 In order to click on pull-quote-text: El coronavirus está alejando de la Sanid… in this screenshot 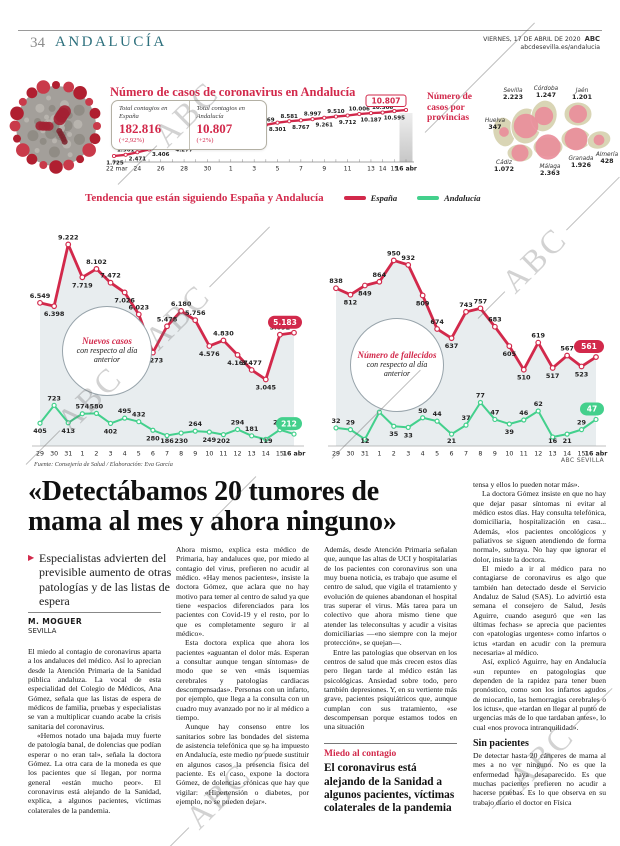, I will do `click(389, 788)`.